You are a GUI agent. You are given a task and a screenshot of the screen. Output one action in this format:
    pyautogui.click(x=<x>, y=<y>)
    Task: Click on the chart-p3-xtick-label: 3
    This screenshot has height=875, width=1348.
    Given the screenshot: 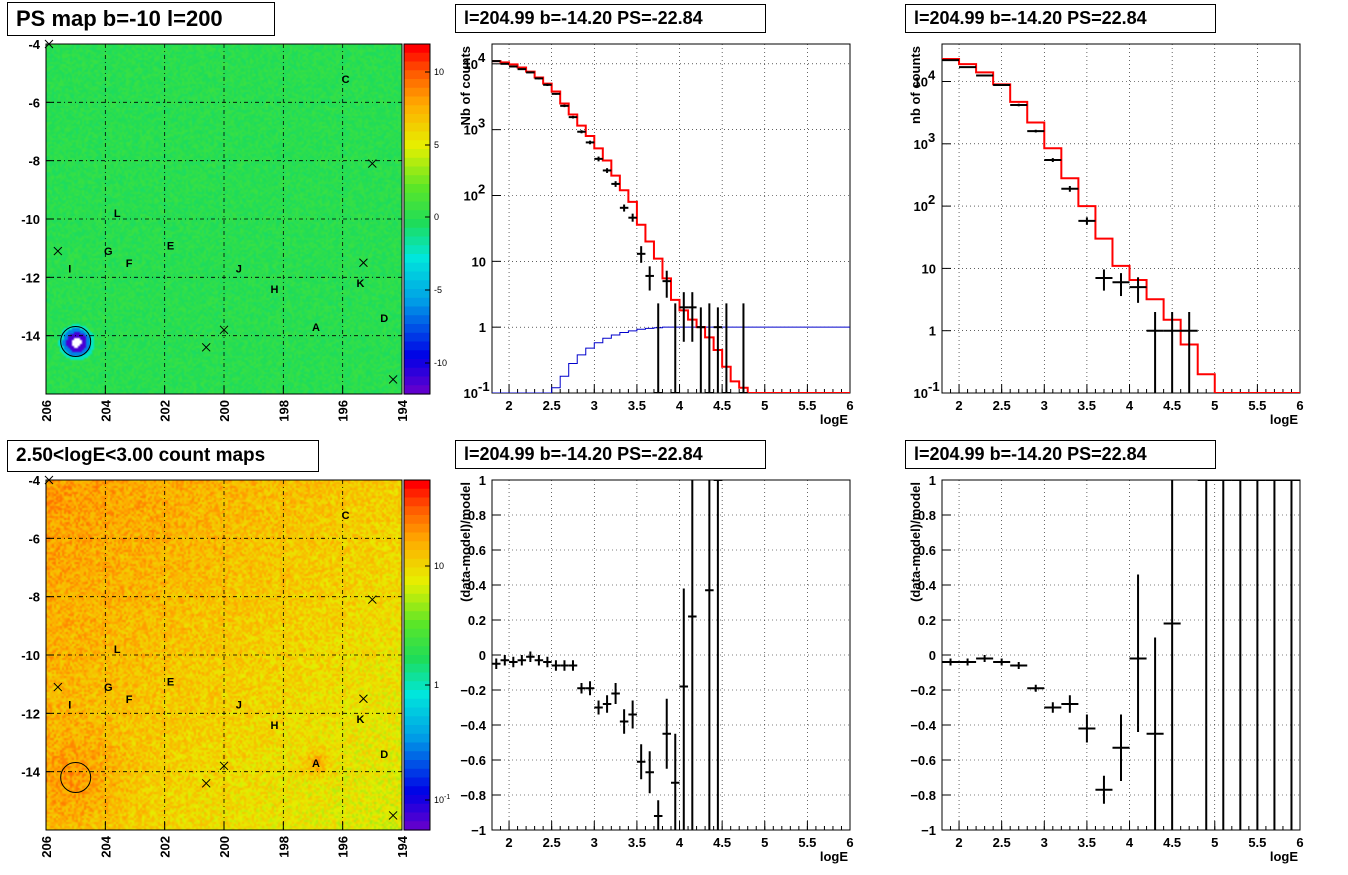 What is the action you would take?
    pyautogui.click(x=1044, y=405)
    